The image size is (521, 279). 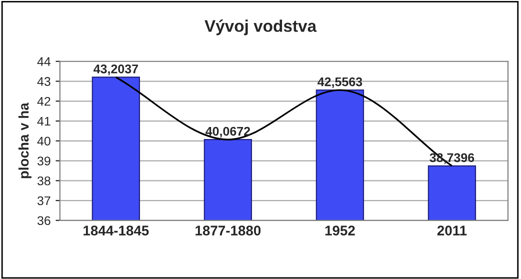 What do you see at coordinates (116, 70) in the screenshot?
I see `data-label: 43,2037` at bounding box center [116, 70].